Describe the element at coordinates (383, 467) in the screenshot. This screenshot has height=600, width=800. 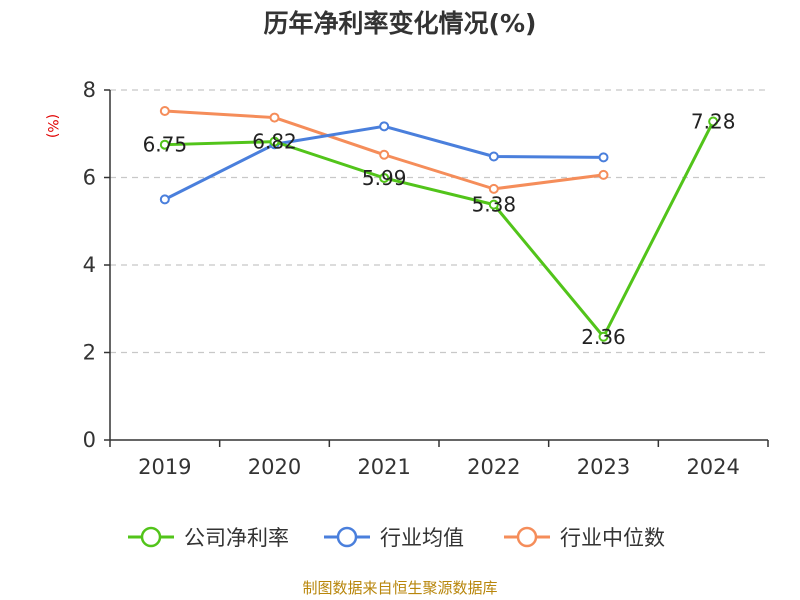
I see `x-tick-label: 2021` at that location.